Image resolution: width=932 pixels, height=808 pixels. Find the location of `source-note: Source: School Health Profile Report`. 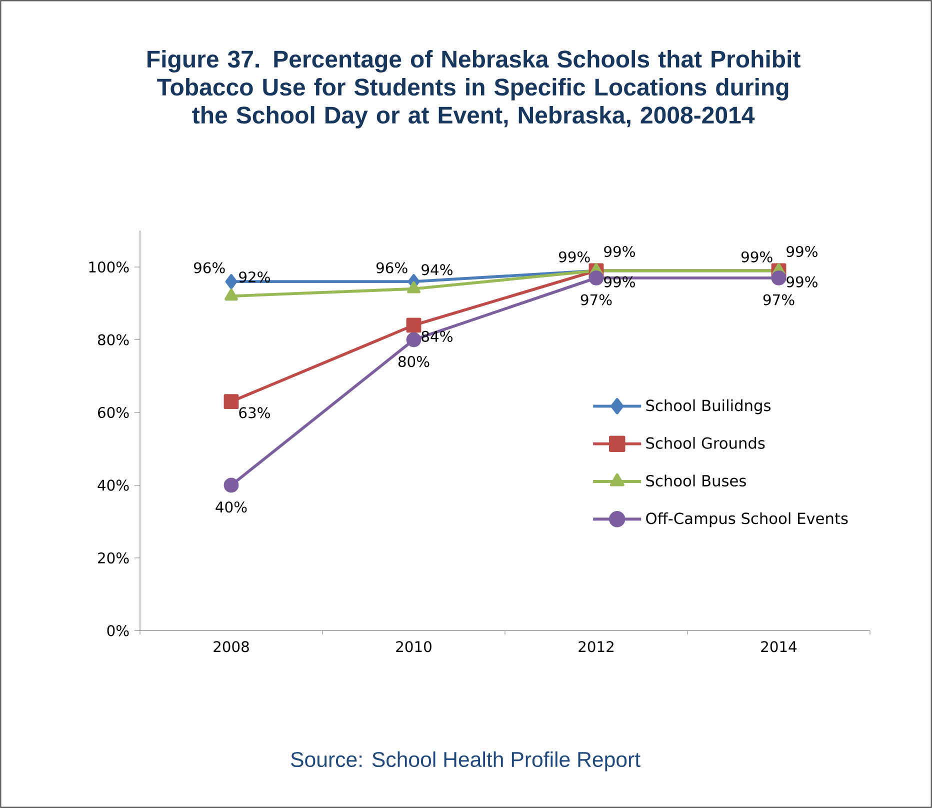

source-note: Source: School Health Profile Report is located at coordinates (465, 761).